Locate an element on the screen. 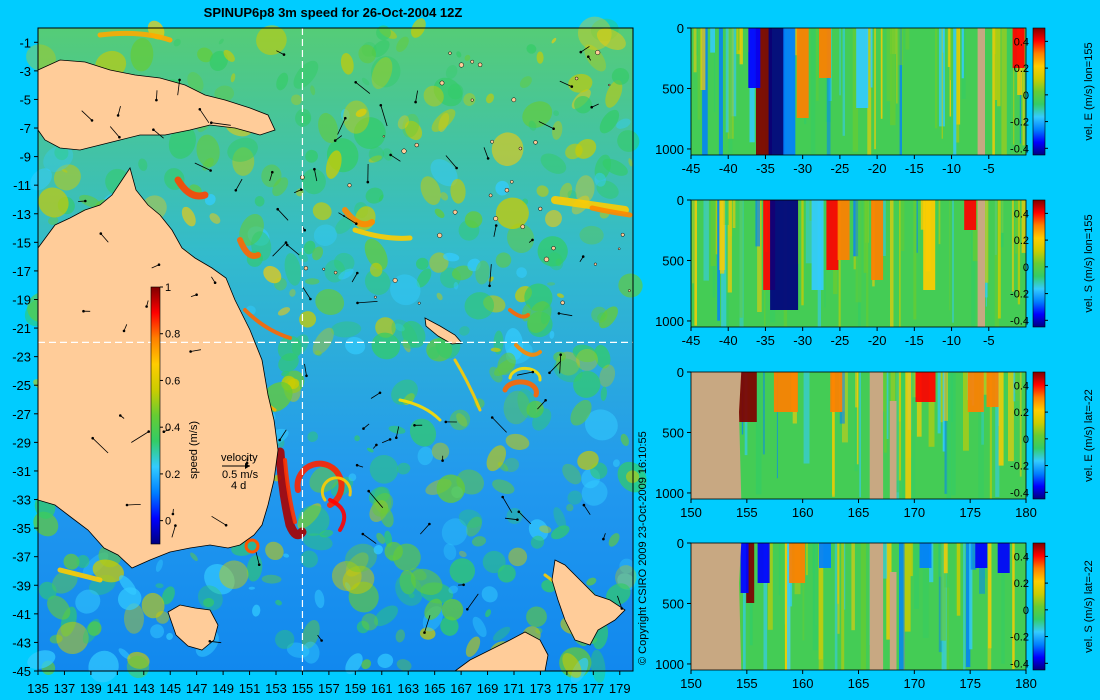 Image resolution: width=1100 pixels, height=700 pixels. section-seafloor-mask is located at coordinates (876, 435).